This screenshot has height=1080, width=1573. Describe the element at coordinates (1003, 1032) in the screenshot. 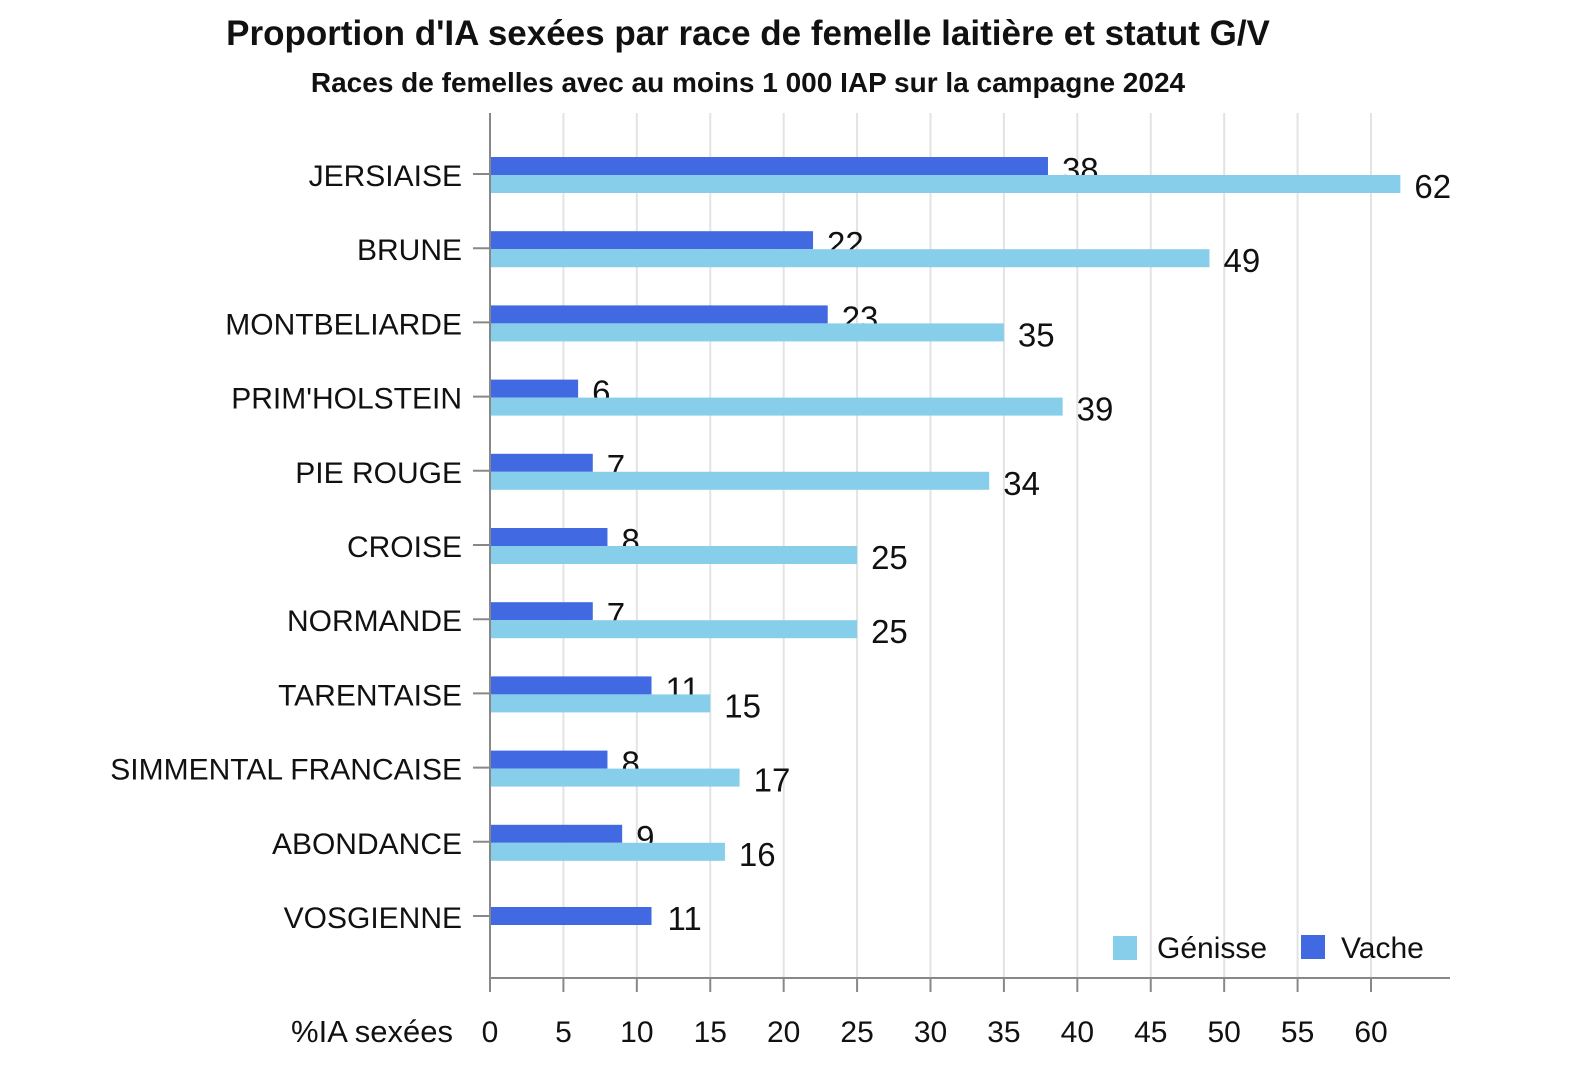

I see `x-tick-label: 35` at that location.